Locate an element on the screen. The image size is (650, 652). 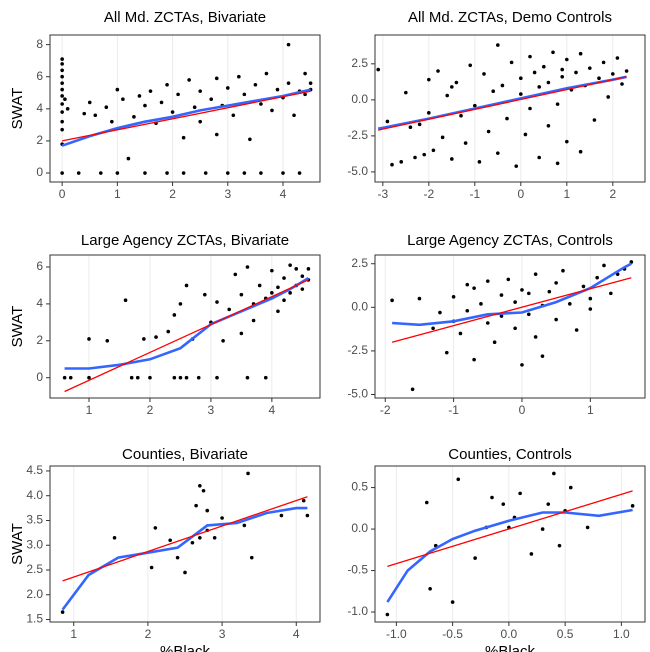
y-axis-label: SWAT is located at coordinates (17, 544).